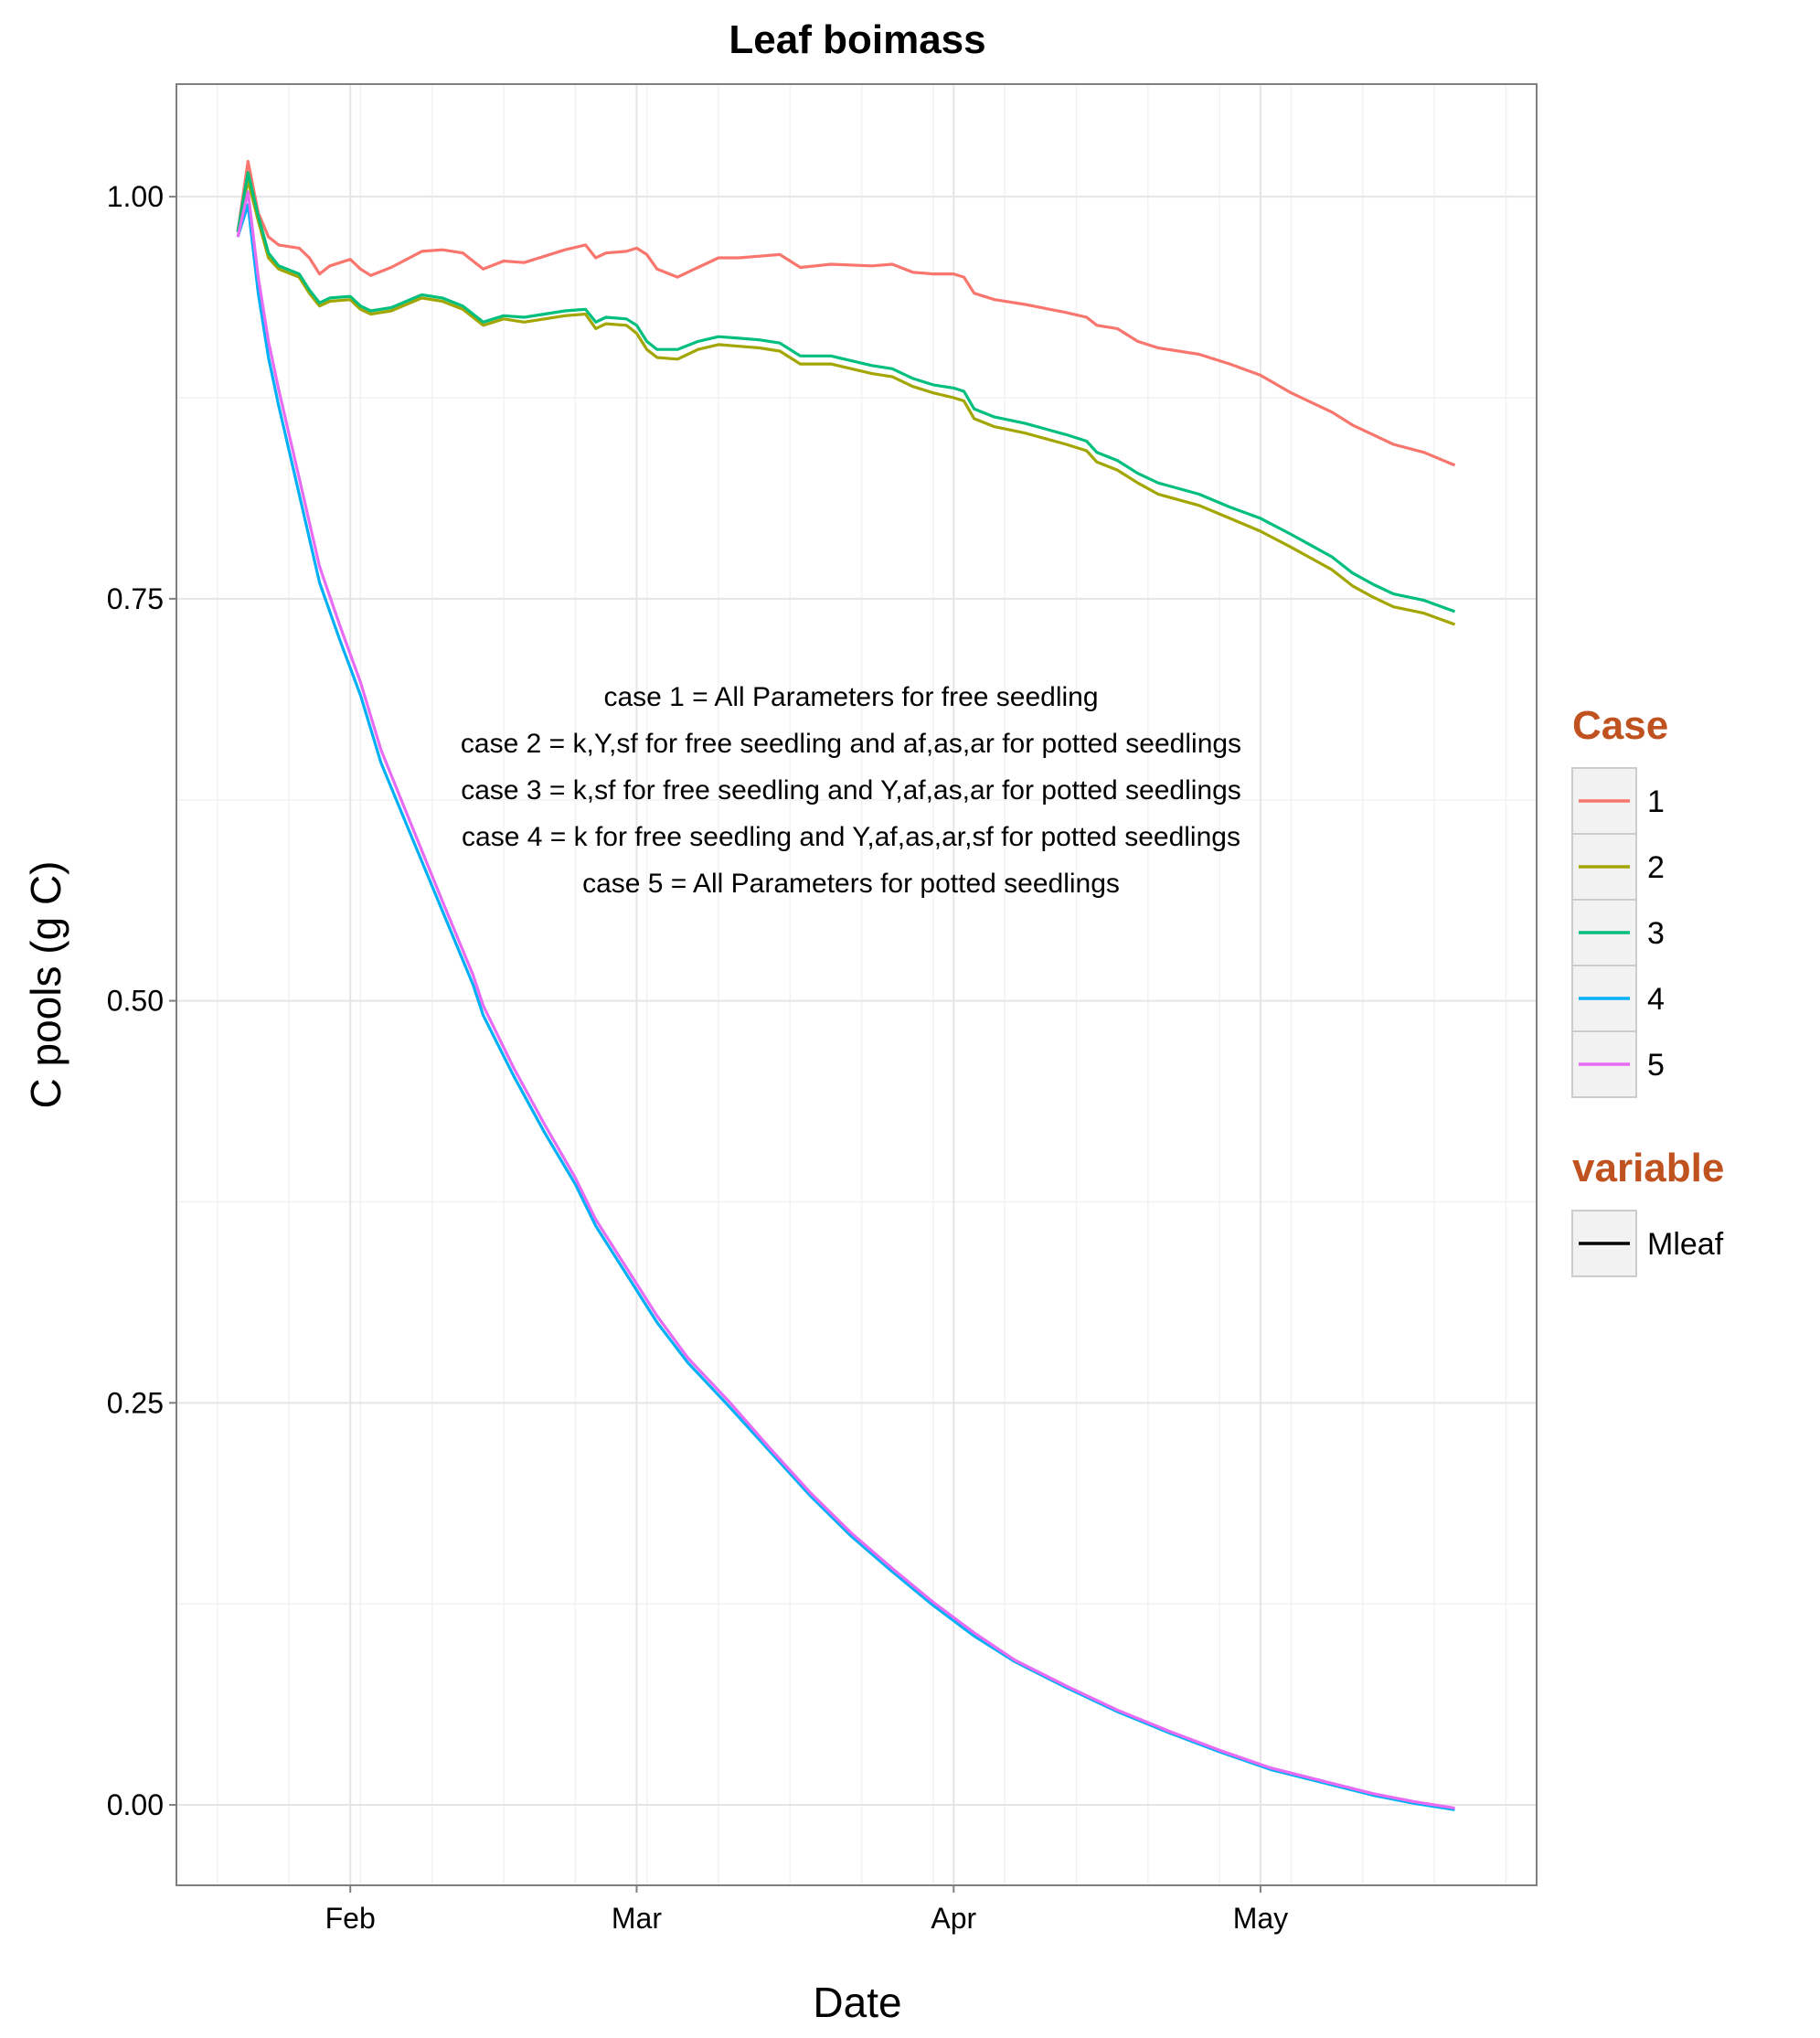 The height and width of the screenshot is (2038, 1820). I want to click on legend: Case 1 2 3 4 5 variable Mleaf, so click(1648, 990).